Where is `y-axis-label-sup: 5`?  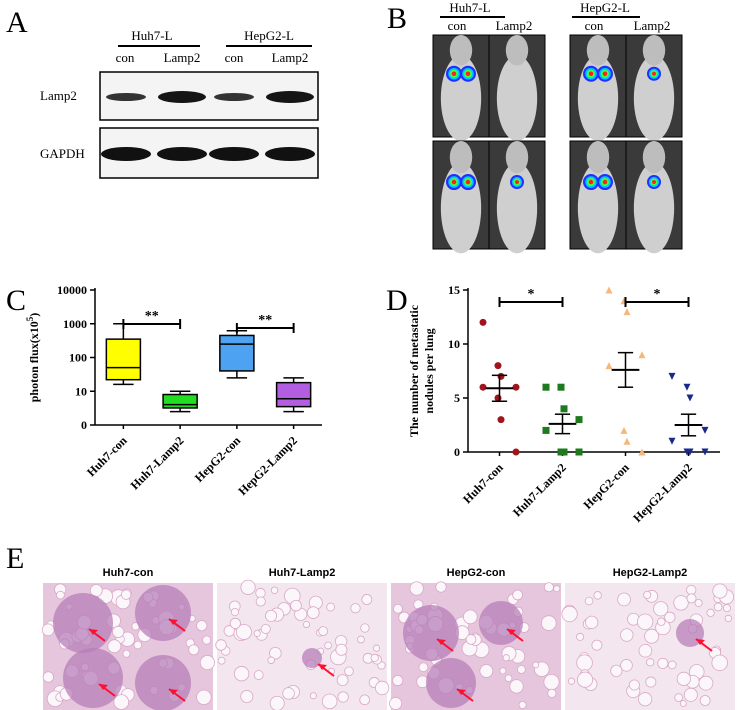
y-axis-label-sup: 5 is located at coordinates (30, 318).